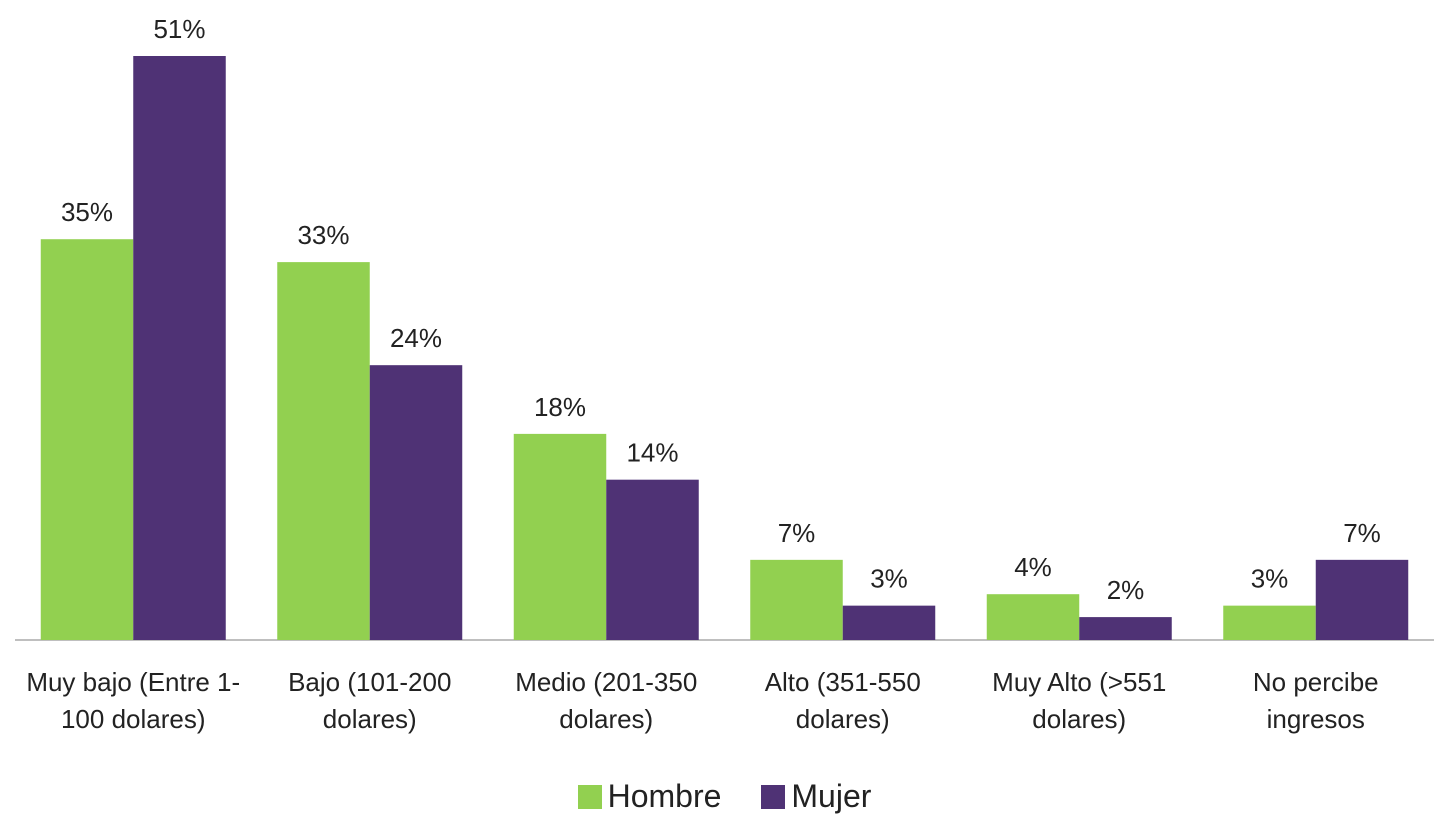  I want to click on data-label: 35%, so click(87, 212).